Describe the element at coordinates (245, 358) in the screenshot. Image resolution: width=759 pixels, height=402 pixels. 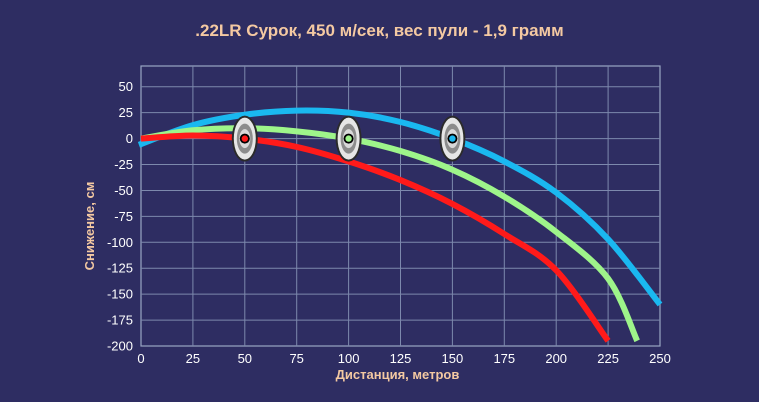
I see `x-tick-label: 50` at that location.